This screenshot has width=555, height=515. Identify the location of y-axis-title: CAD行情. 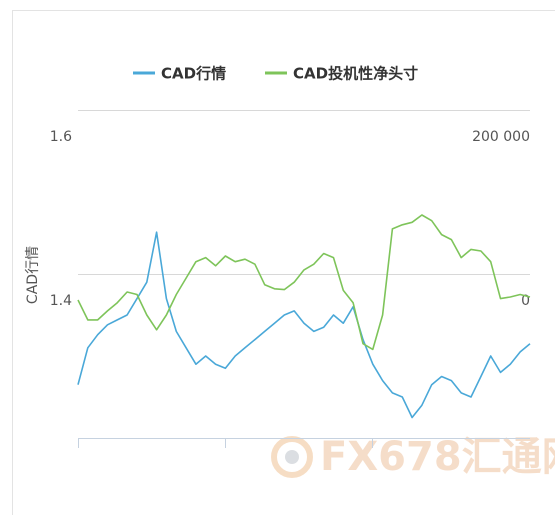
(33, 275).